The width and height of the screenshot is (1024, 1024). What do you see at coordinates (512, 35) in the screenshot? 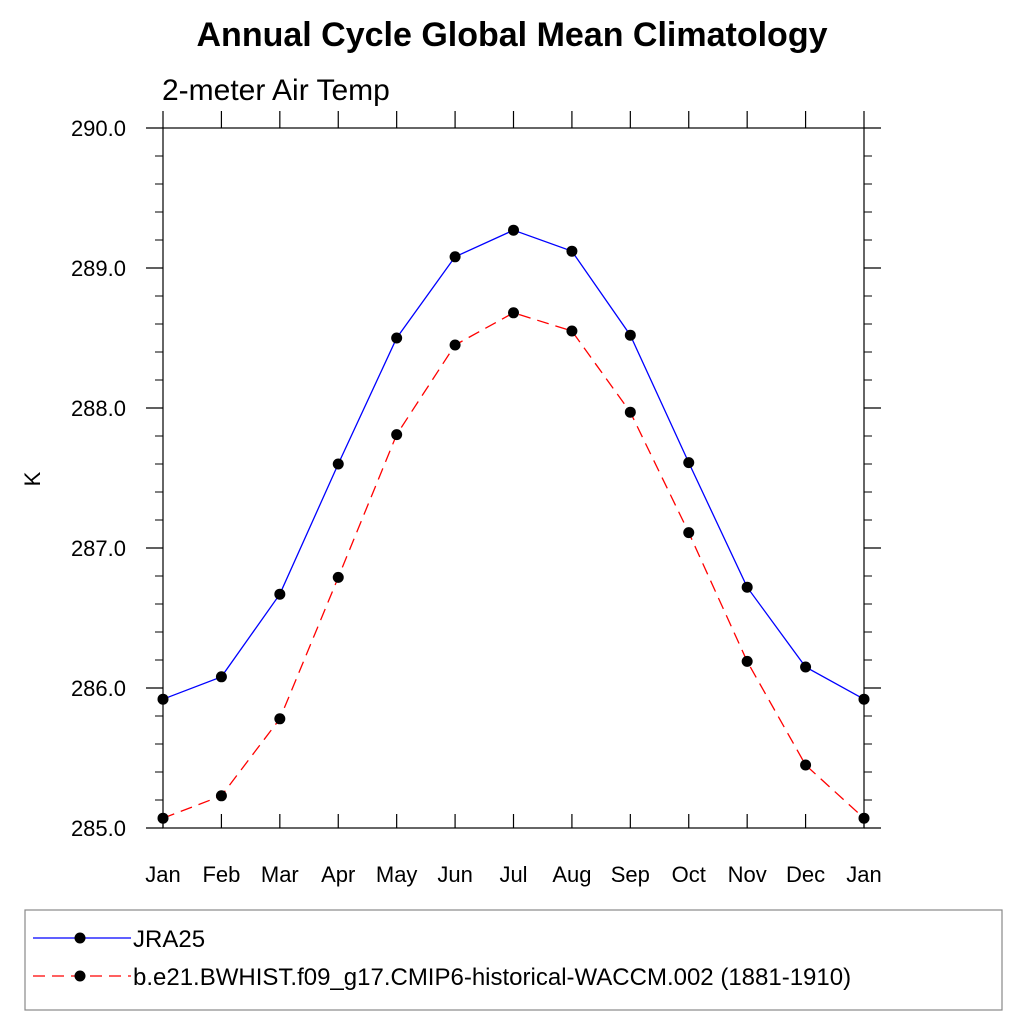
I see `chart-title: Annual Cycle Global Mean Climatology` at bounding box center [512, 35].